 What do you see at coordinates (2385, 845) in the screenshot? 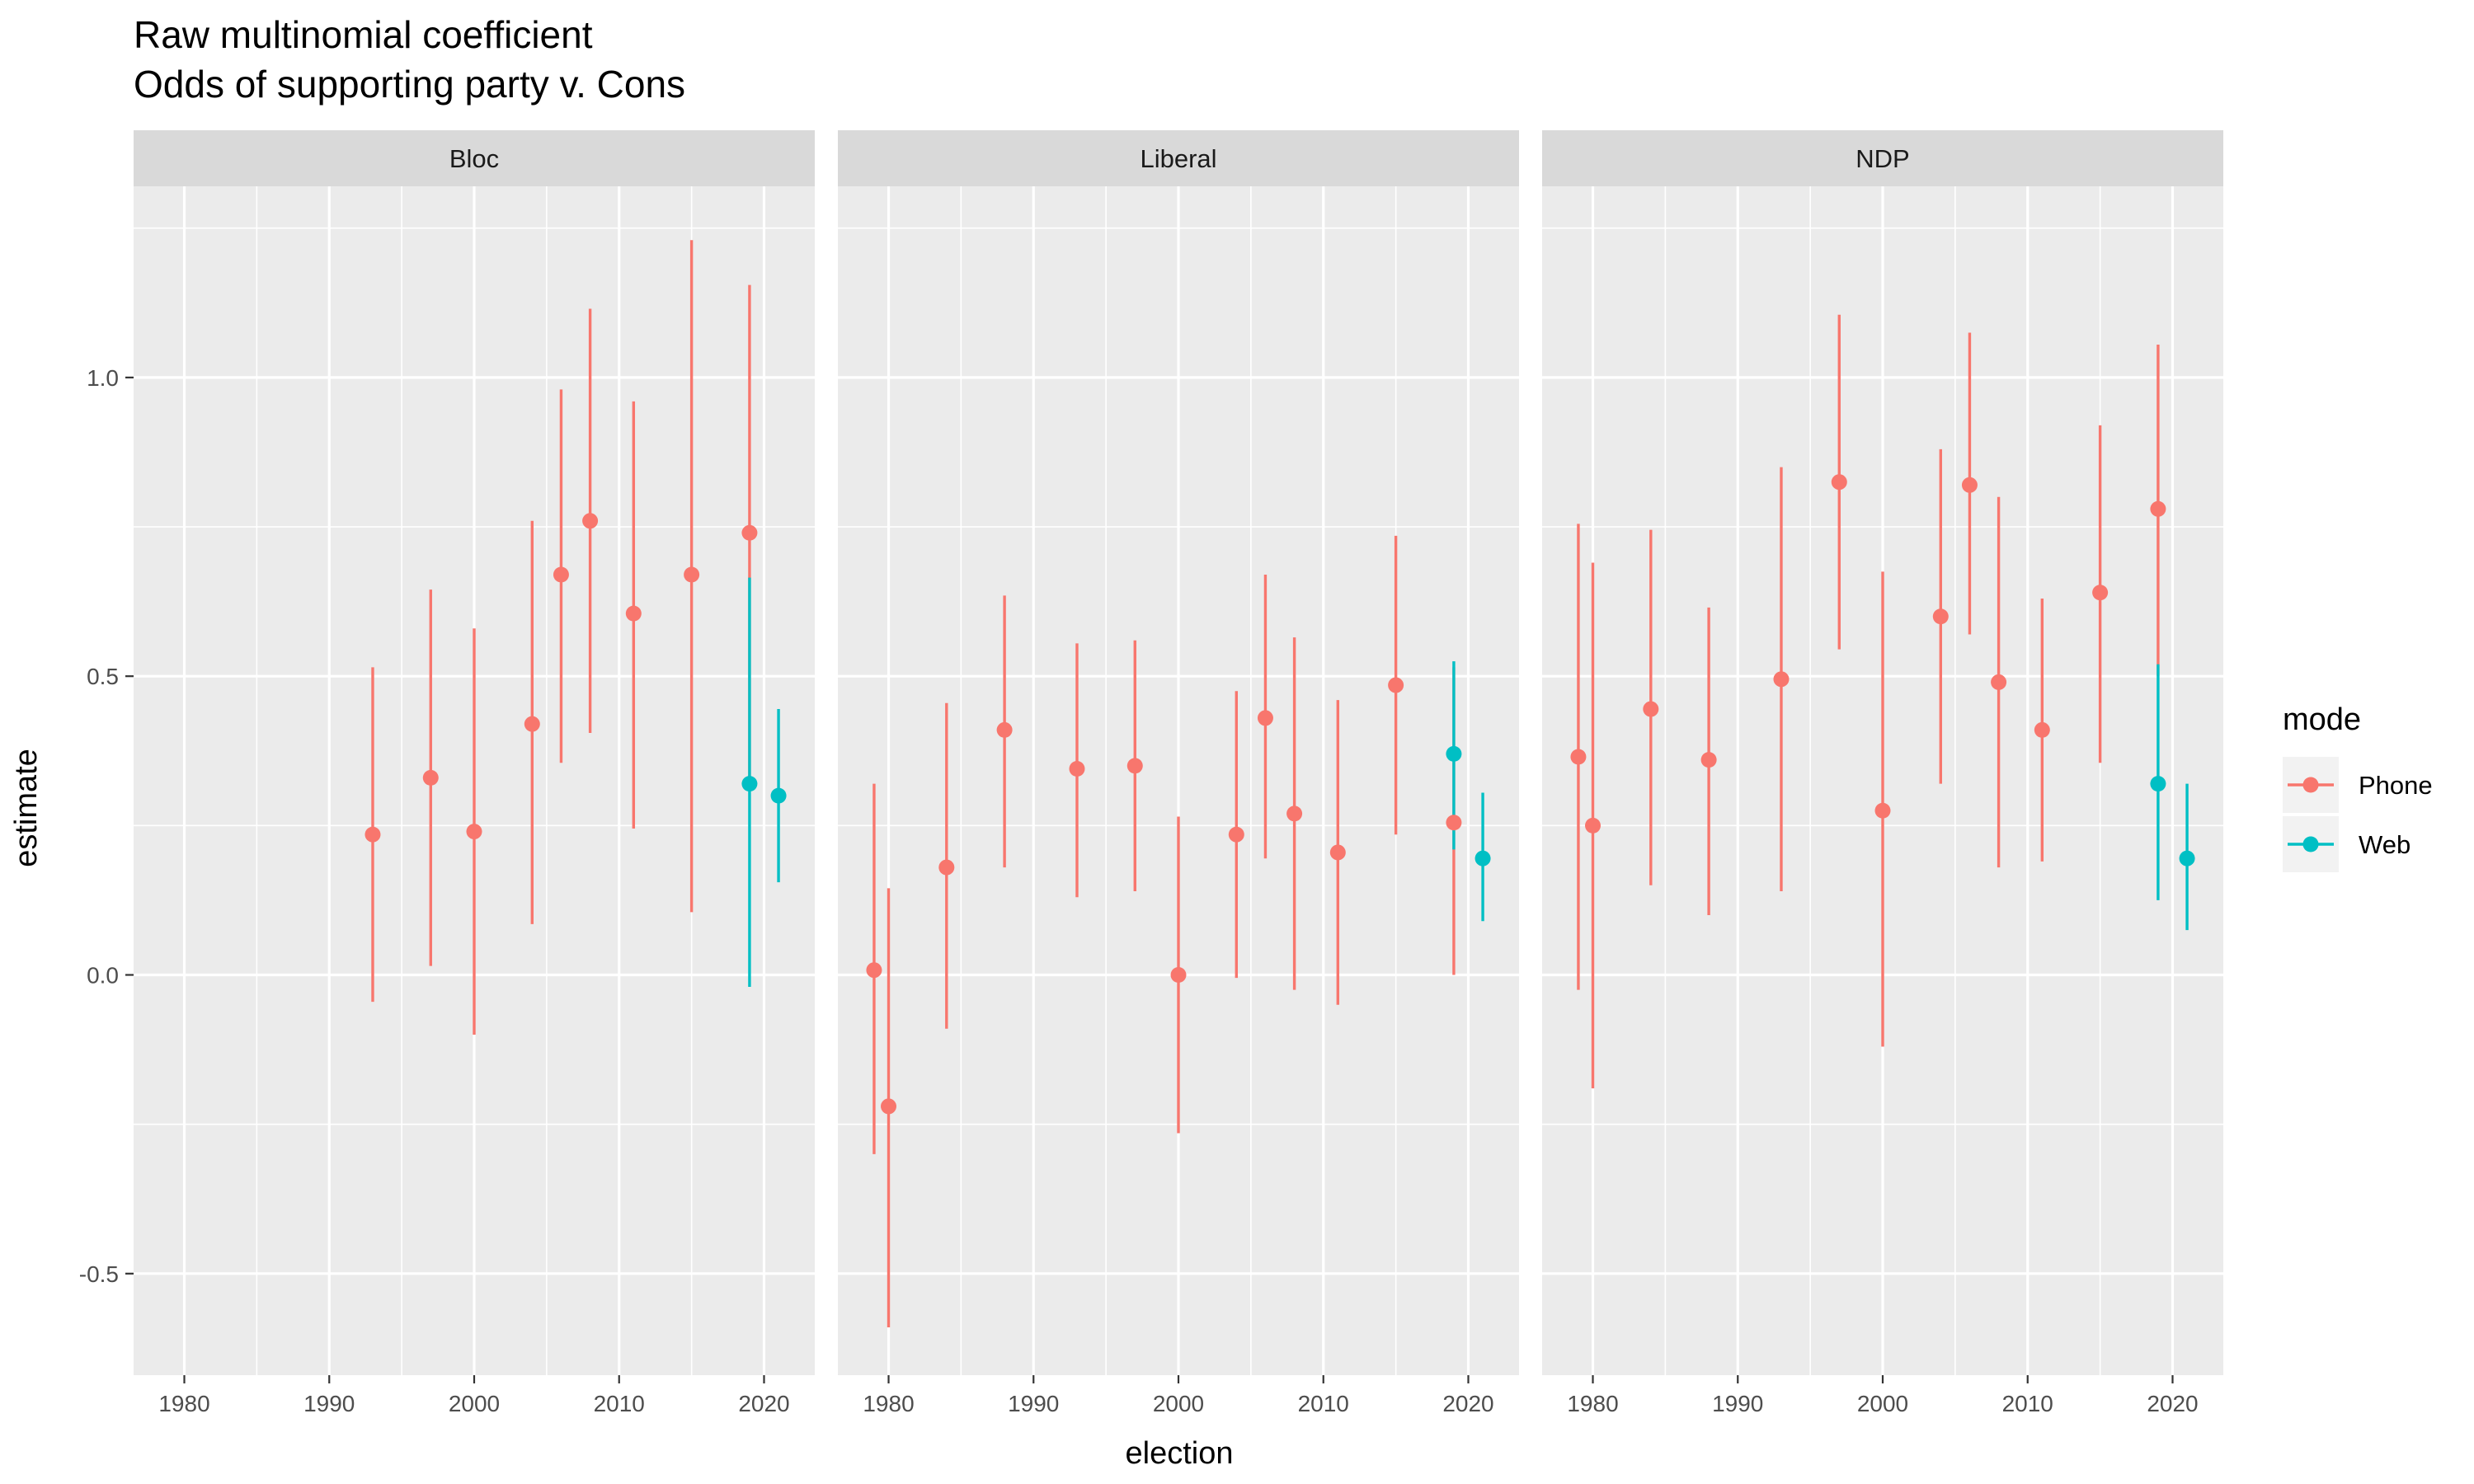
I see `legend-label: Web` at bounding box center [2385, 845].